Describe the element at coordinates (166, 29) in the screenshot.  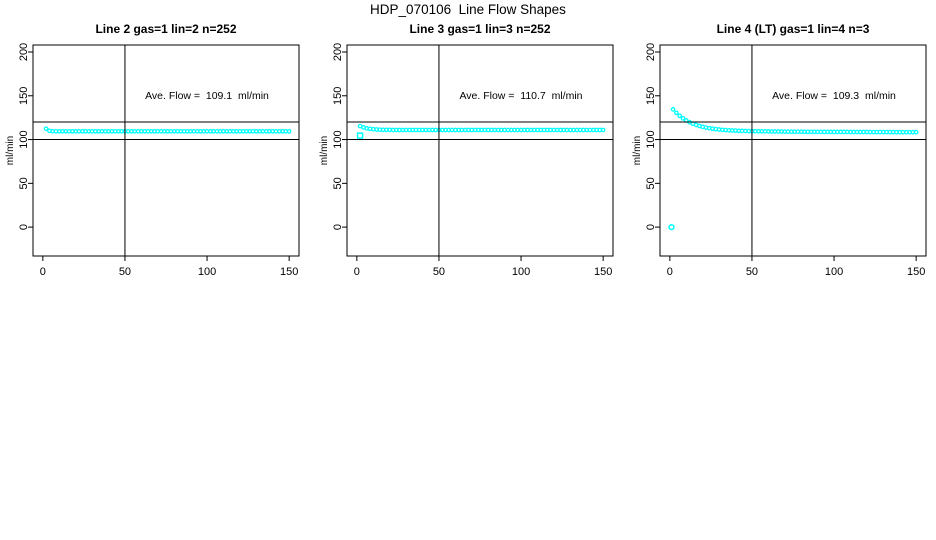
I see `panel-title: Line 2 gas=1 lin=2 n=252` at that location.